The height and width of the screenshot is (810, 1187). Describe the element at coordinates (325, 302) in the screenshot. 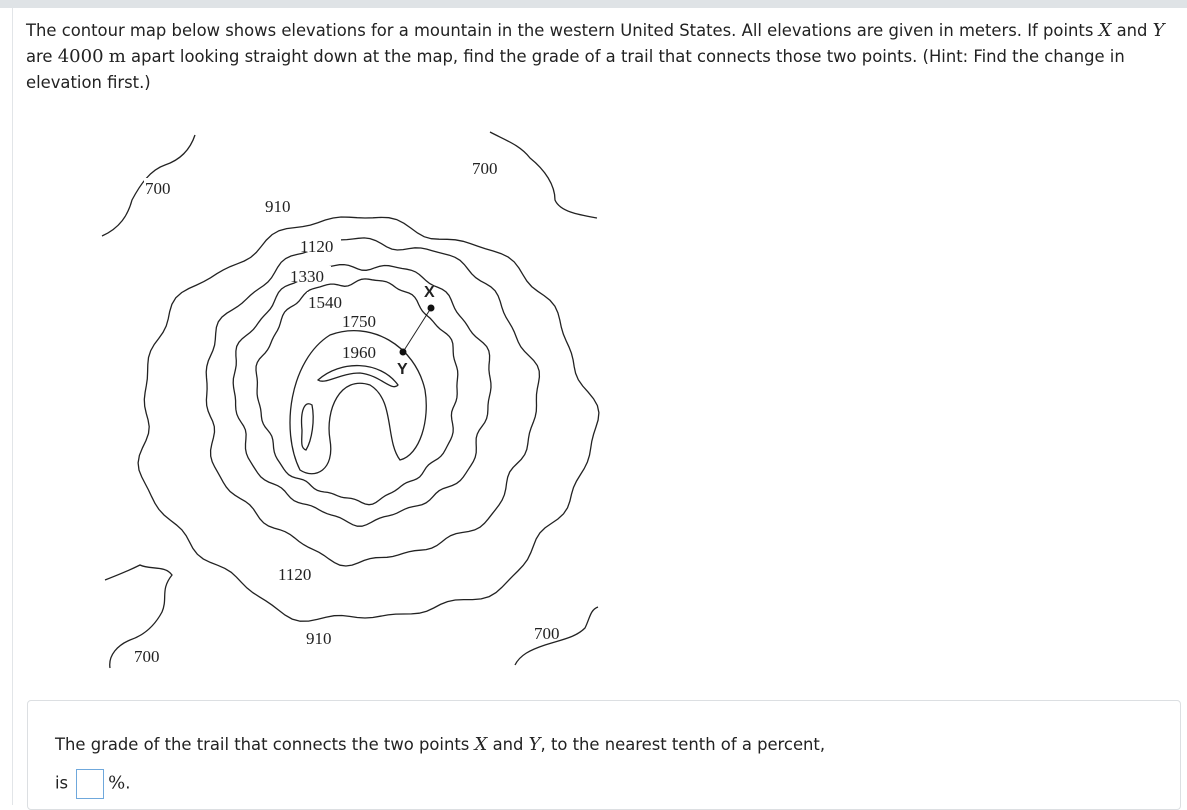

I see `contour-label: 1540` at that location.